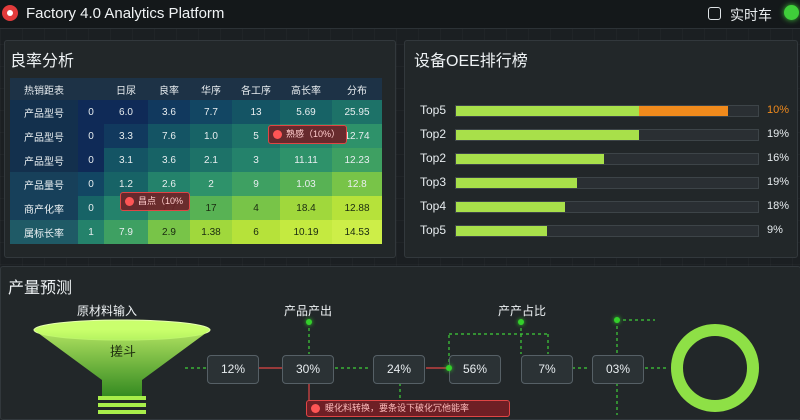 The width and height of the screenshot is (800, 420). What do you see at coordinates (126, 232) in the screenshot?
I see `heatmap-cell: 7.9` at bounding box center [126, 232].